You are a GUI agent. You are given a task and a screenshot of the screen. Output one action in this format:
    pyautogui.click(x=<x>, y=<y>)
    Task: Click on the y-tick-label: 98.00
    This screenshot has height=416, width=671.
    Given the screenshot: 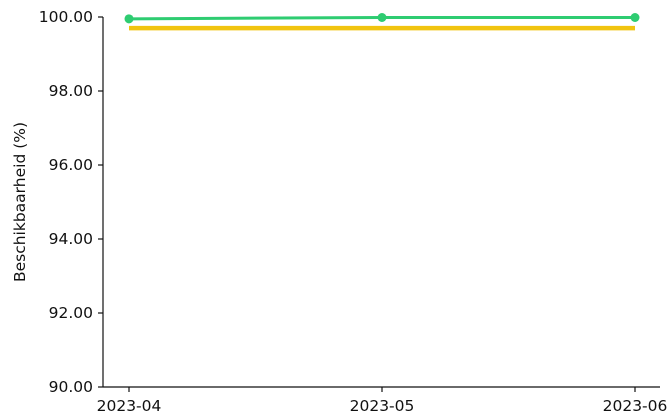 What is the action you would take?
    pyautogui.click(x=71, y=91)
    